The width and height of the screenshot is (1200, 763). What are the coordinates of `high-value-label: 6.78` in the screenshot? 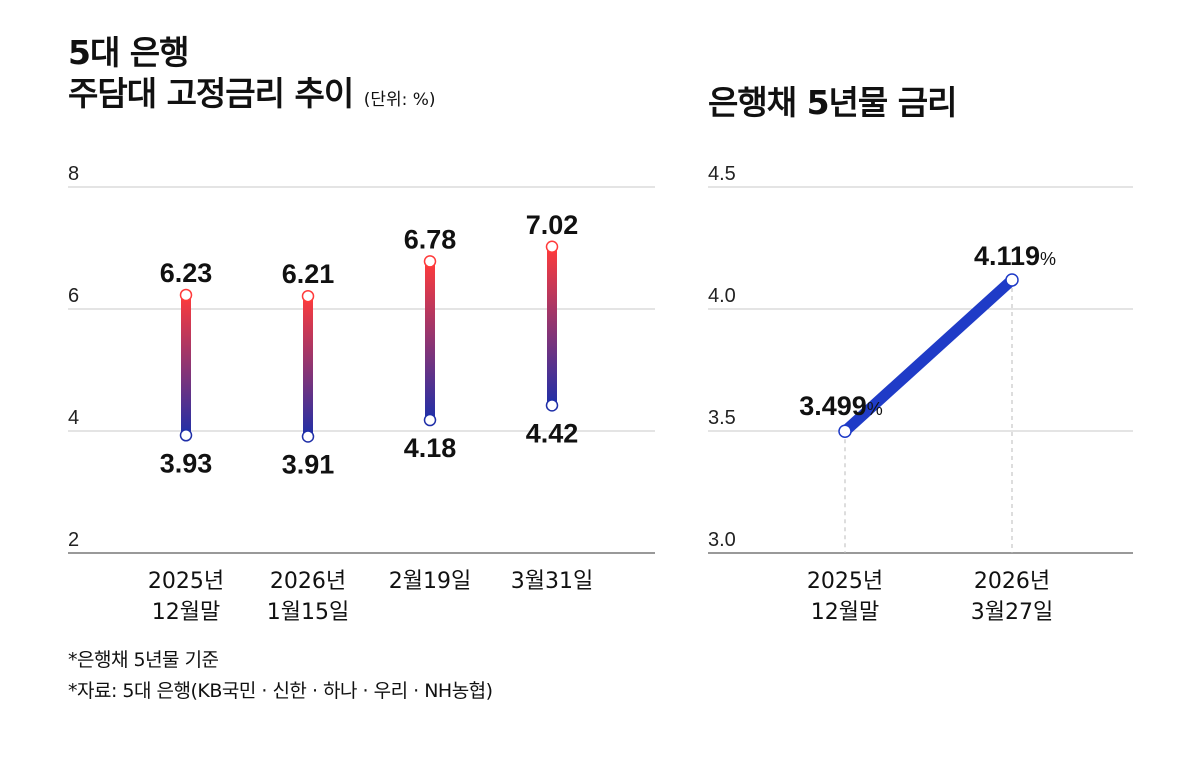 It's located at (430, 239).